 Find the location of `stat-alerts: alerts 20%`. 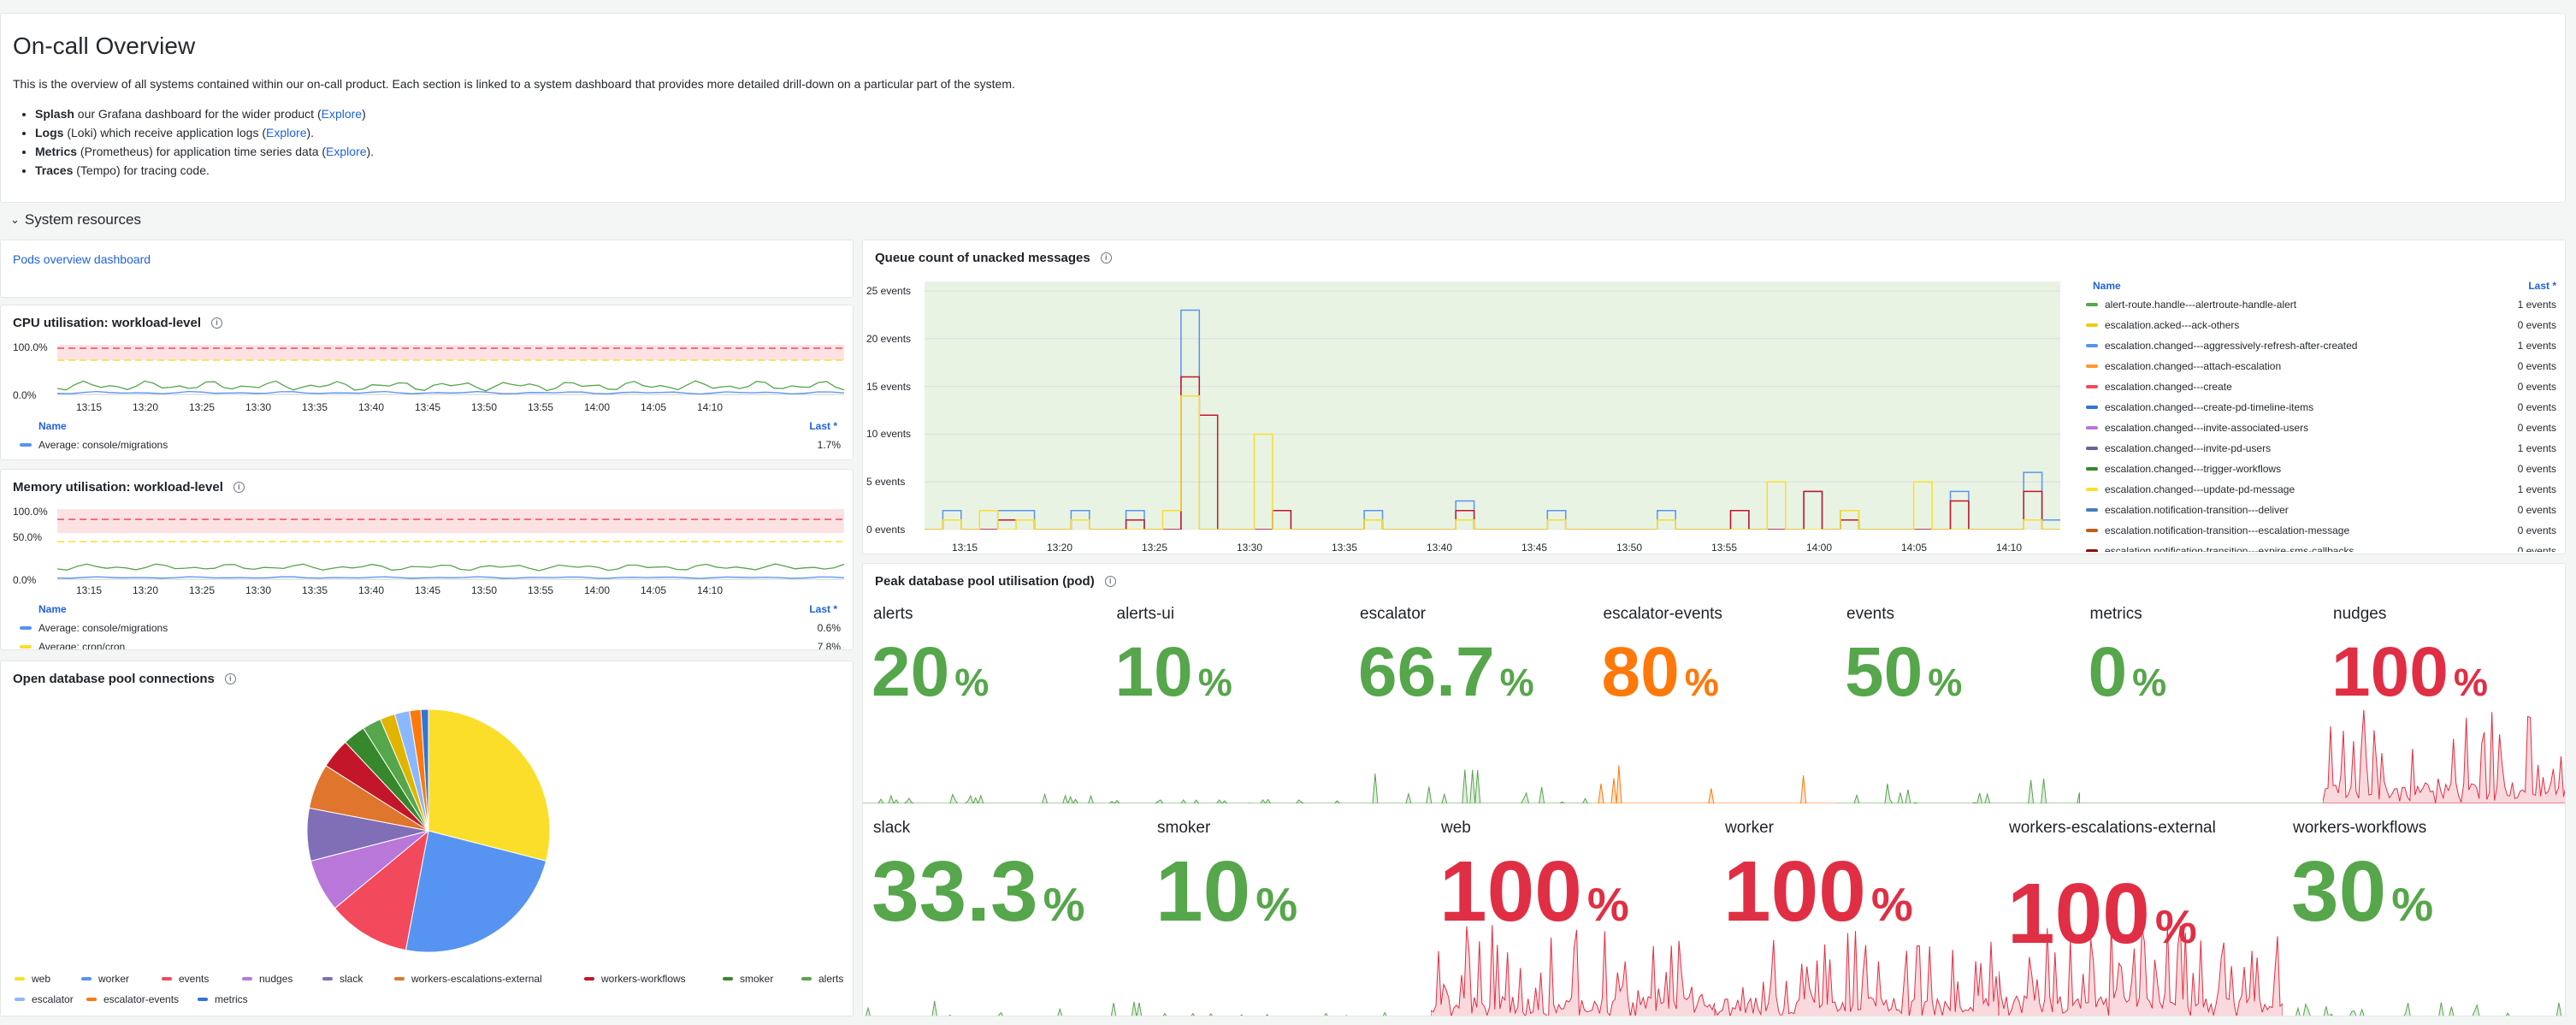

stat-alerts: alerts 20% is located at coordinates (985, 699).